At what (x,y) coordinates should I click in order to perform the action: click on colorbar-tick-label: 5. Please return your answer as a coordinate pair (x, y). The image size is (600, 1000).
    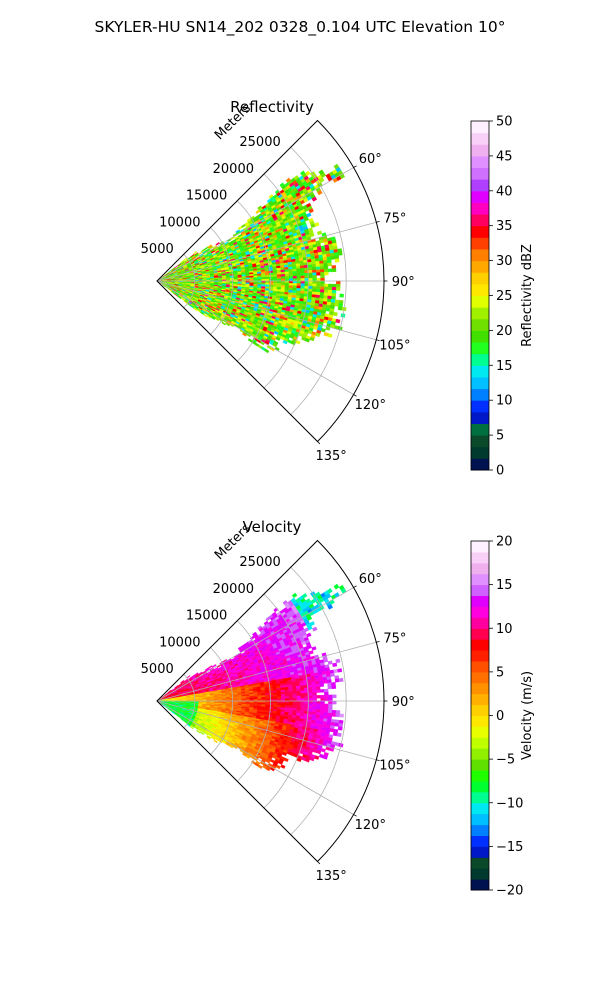
    Looking at the image, I should click on (500, 436).